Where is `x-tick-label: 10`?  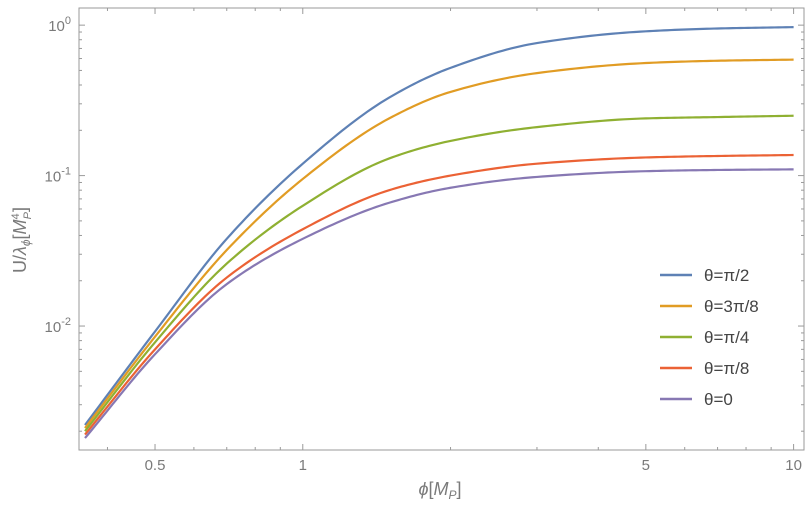
x-tick-label: 10 is located at coordinates (793, 465).